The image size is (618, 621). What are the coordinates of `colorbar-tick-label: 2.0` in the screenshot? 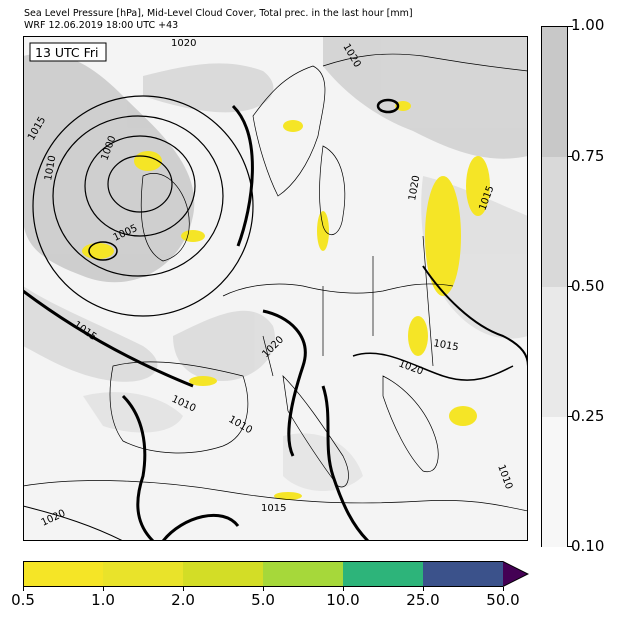 It's located at (183, 600).